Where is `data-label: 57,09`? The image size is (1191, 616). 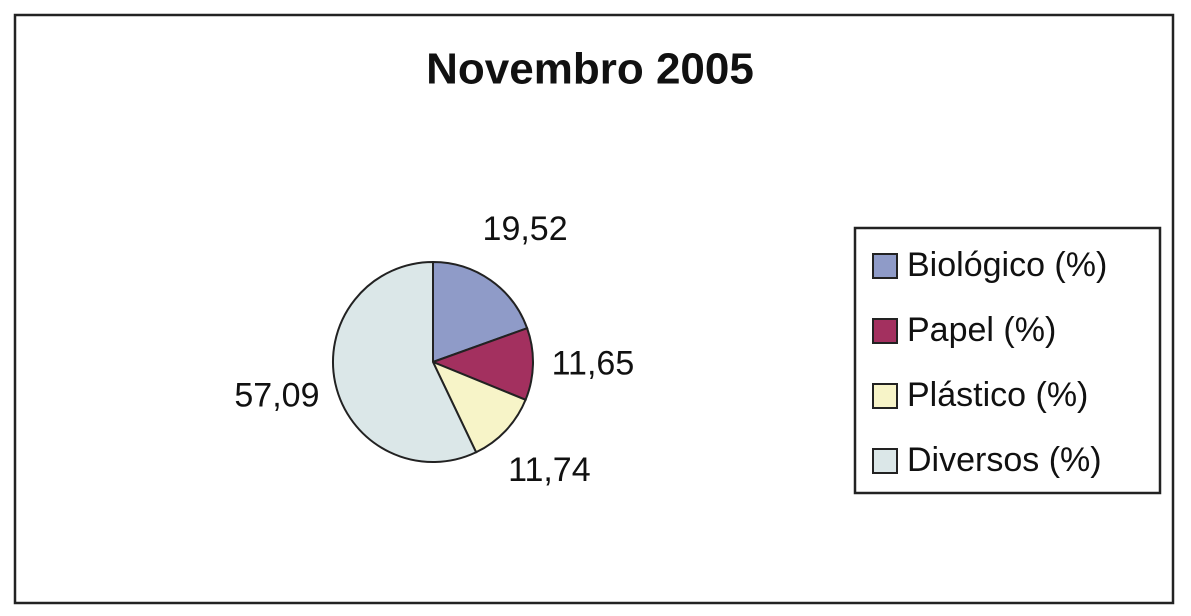
data-label: 57,09 is located at coordinates (276, 395).